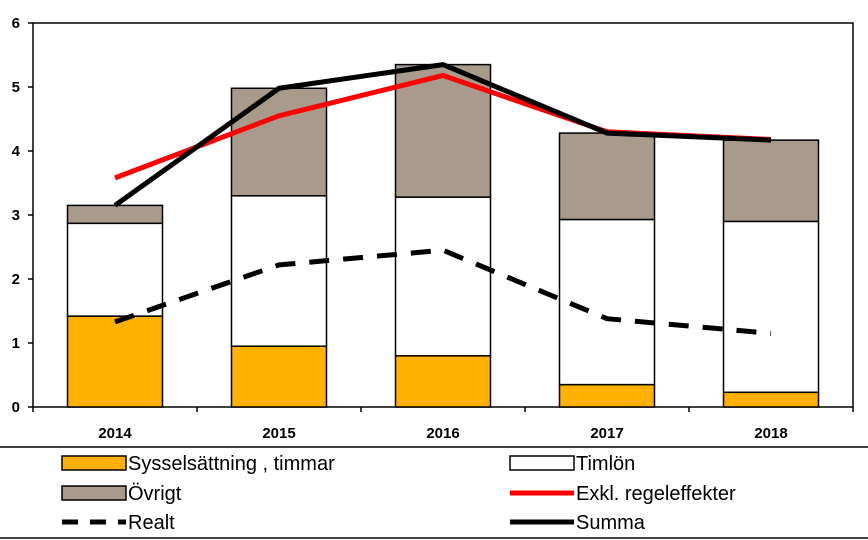 The height and width of the screenshot is (540, 868). What do you see at coordinates (155, 494) in the screenshot?
I see `legend-label-ovrigt: Övrigt` at bounding box center [155, 494].